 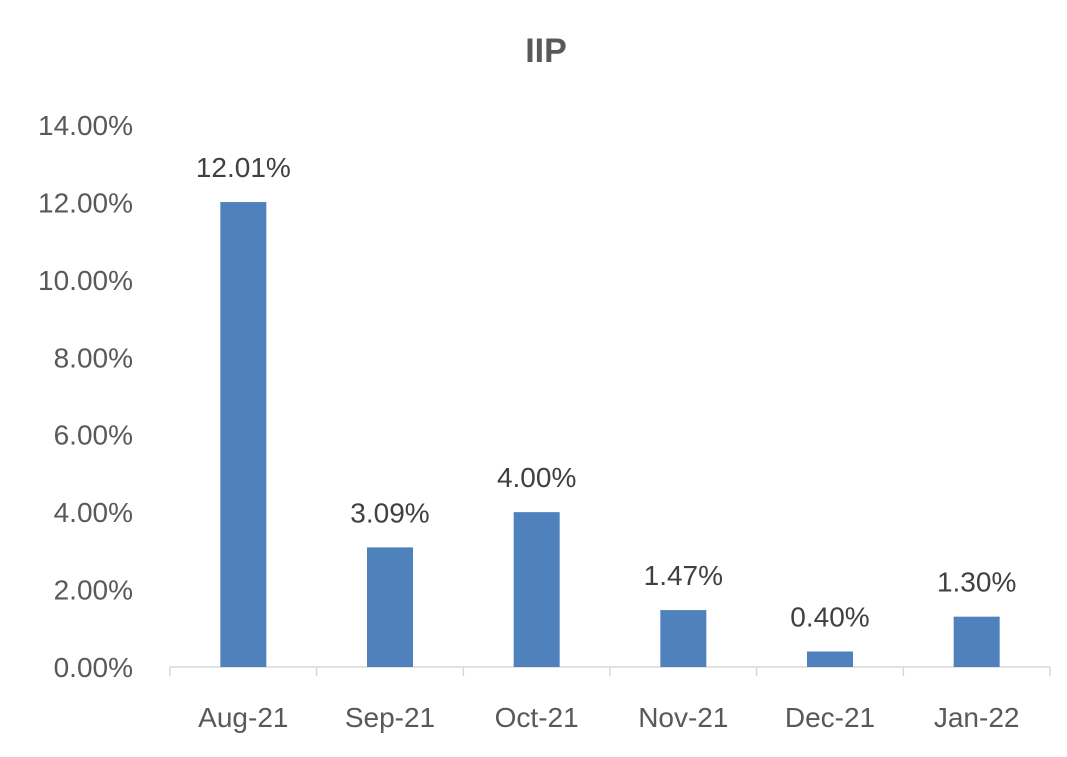 What do you see at coordinates (85, 280) in the screenshot?
I see `y-tick-label: 10.00%` at bounding box center [85, 280].